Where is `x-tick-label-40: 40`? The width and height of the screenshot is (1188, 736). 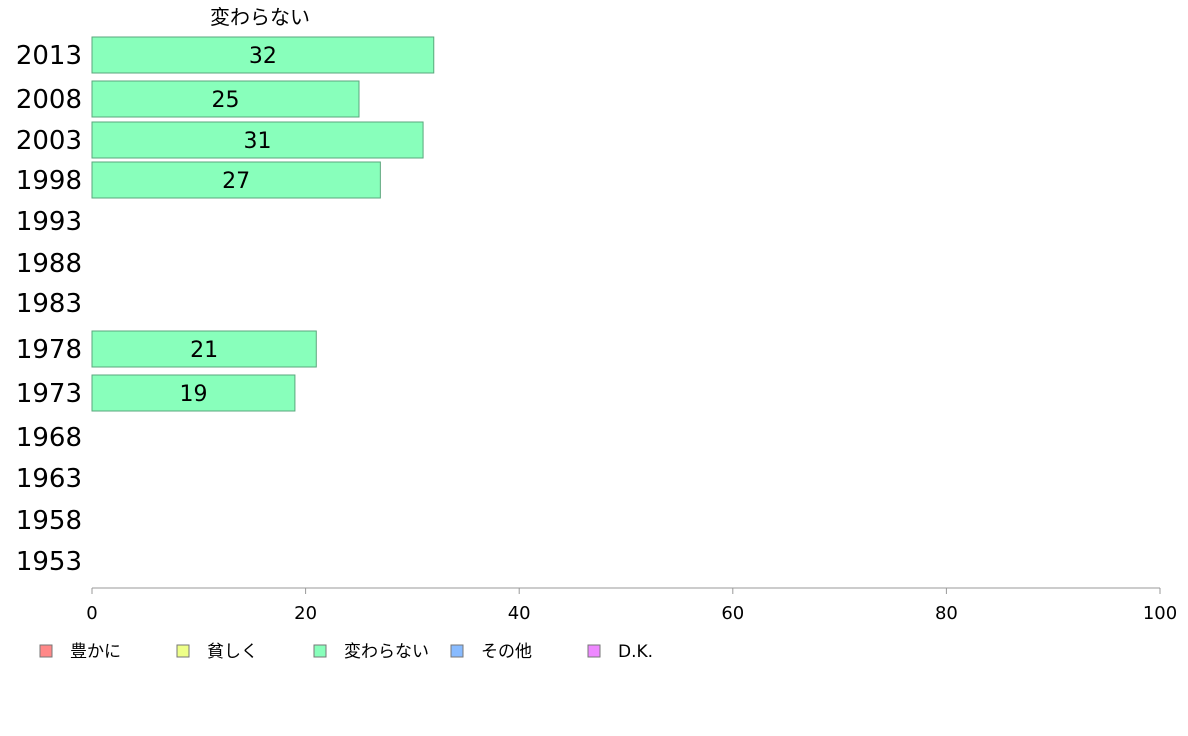 x-tick-label-40: 40 is located at coordinates (519, 613).